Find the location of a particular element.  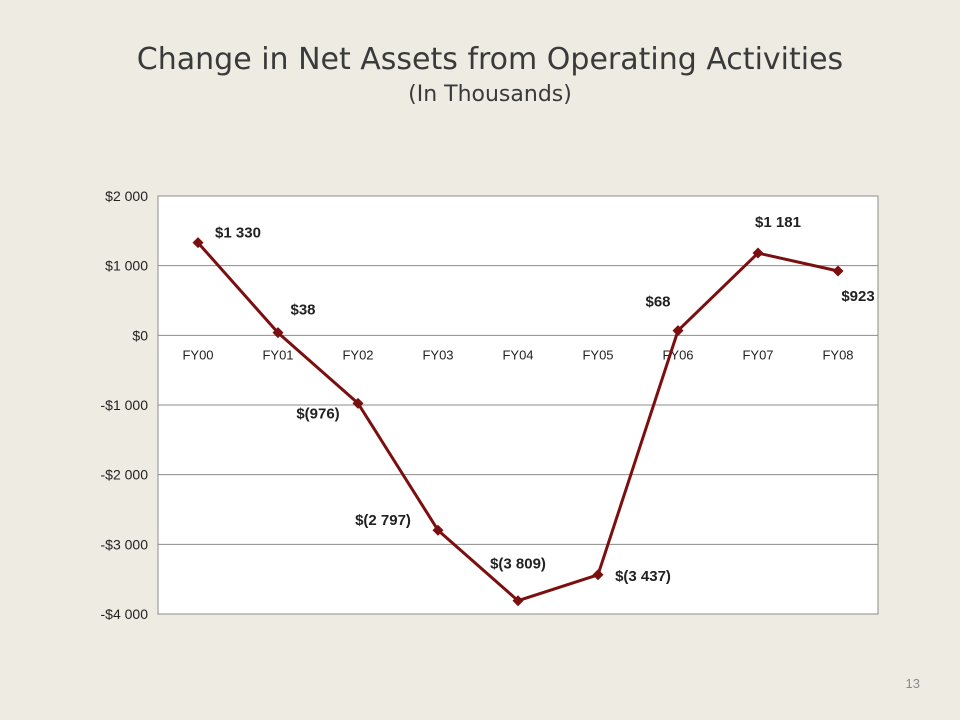

data-label: $(3 437) is located at coordinates (643, 576).